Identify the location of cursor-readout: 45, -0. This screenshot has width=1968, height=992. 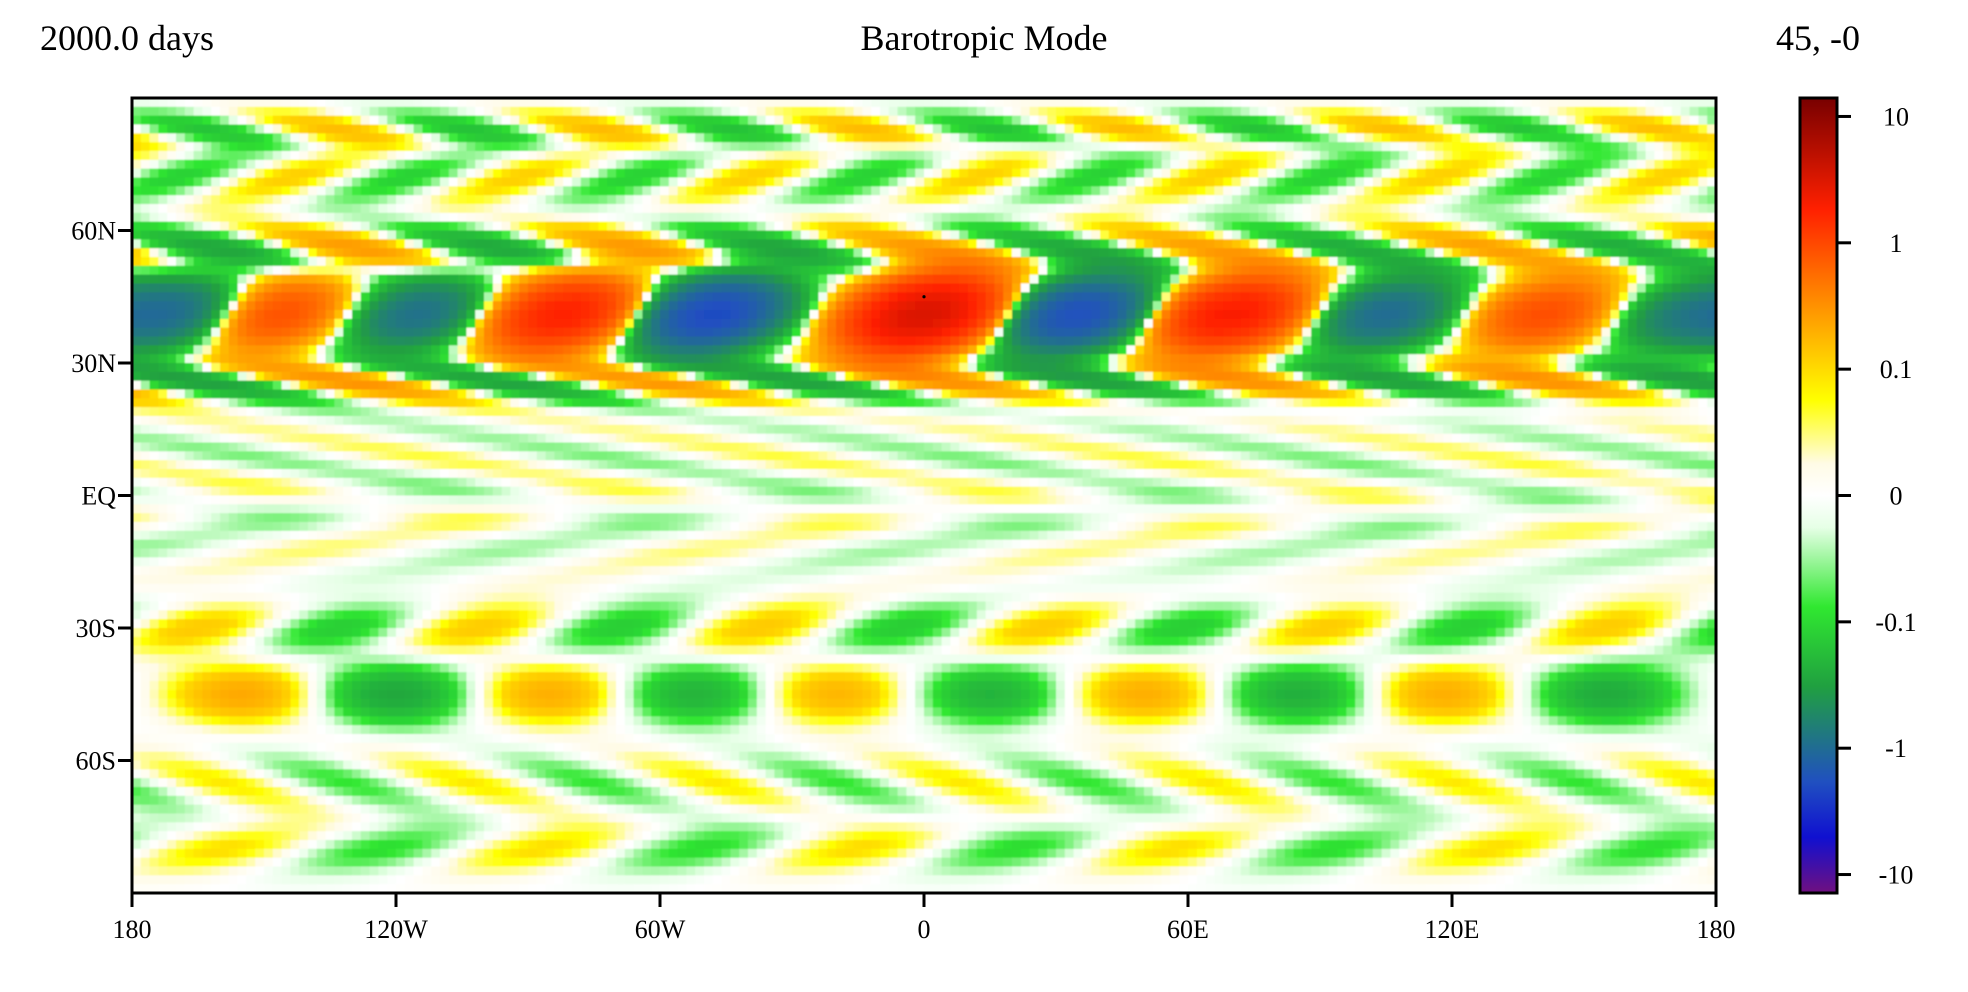
(1818, 38).